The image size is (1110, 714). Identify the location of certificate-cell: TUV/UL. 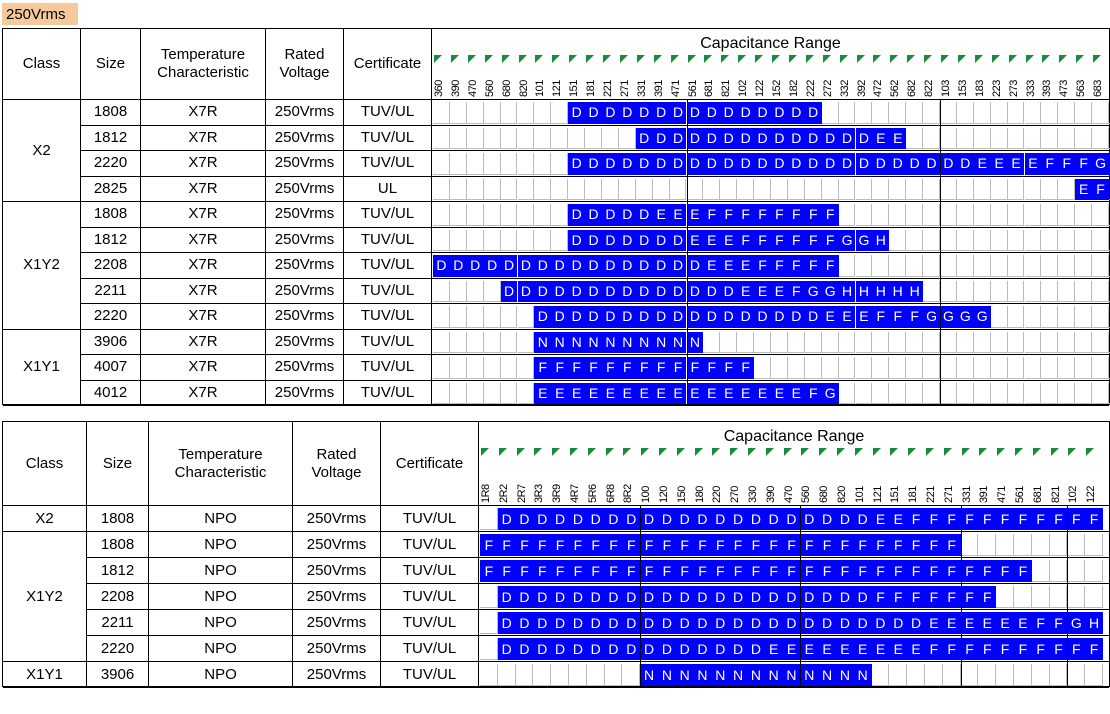
(388, 393).